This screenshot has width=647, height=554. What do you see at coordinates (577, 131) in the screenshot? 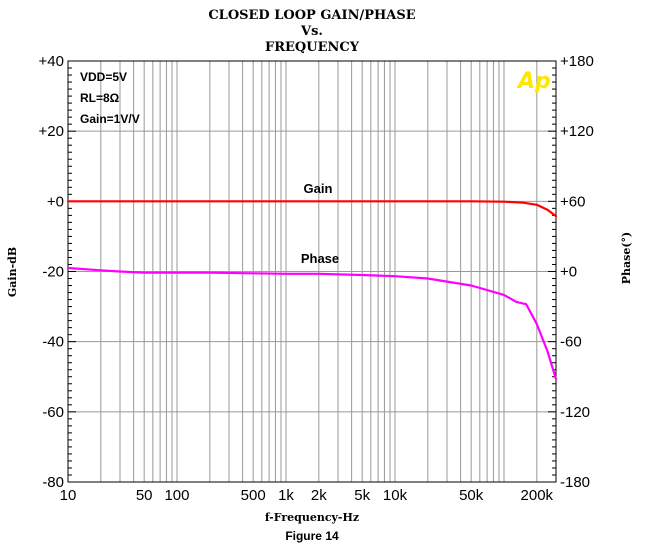
I see `y-right-tick-label: +120` at bounding box center [577, 131].